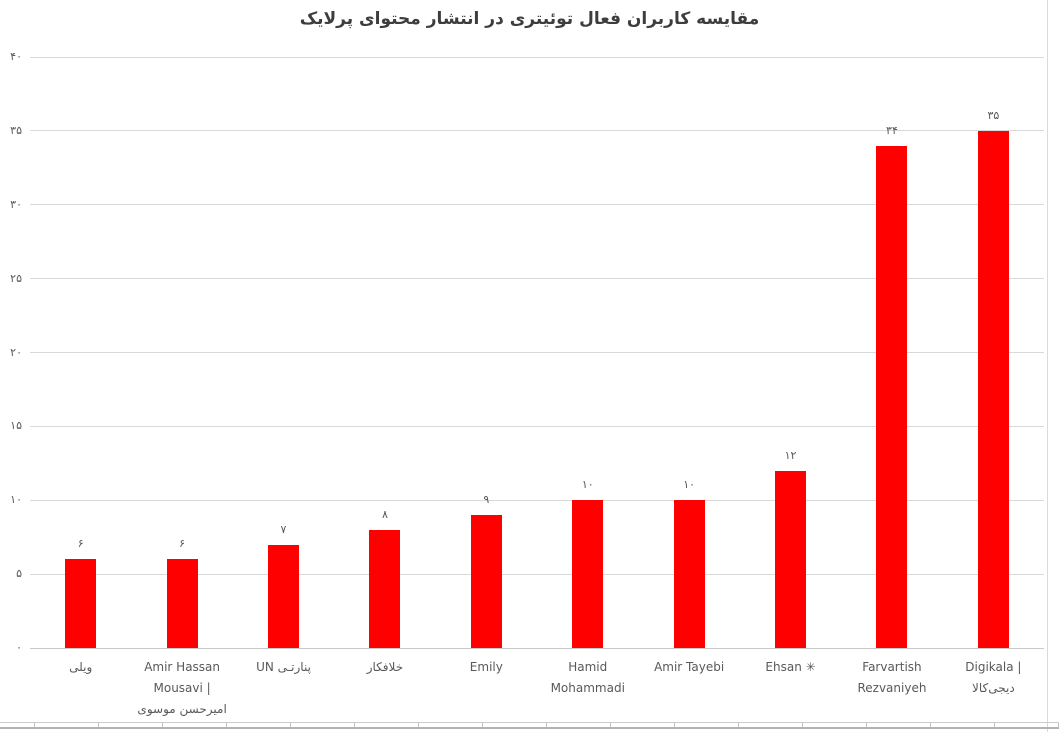  I want to click on category-label-line: پنارتـی UN, so click(283, 667).